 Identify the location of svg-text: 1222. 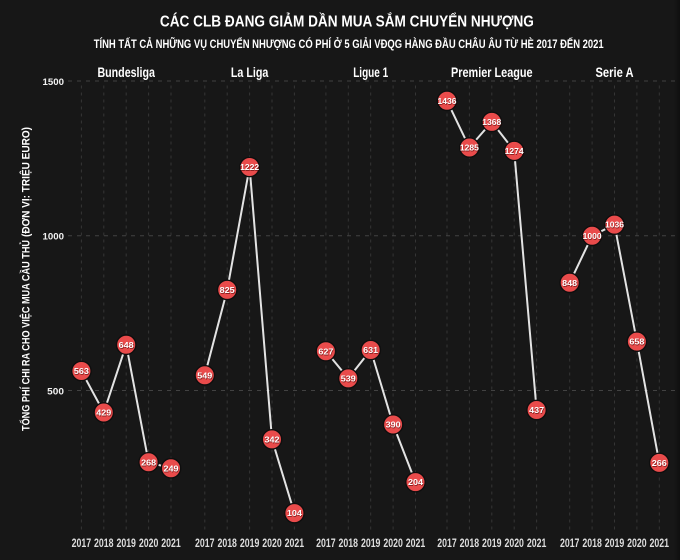
(249, 167).